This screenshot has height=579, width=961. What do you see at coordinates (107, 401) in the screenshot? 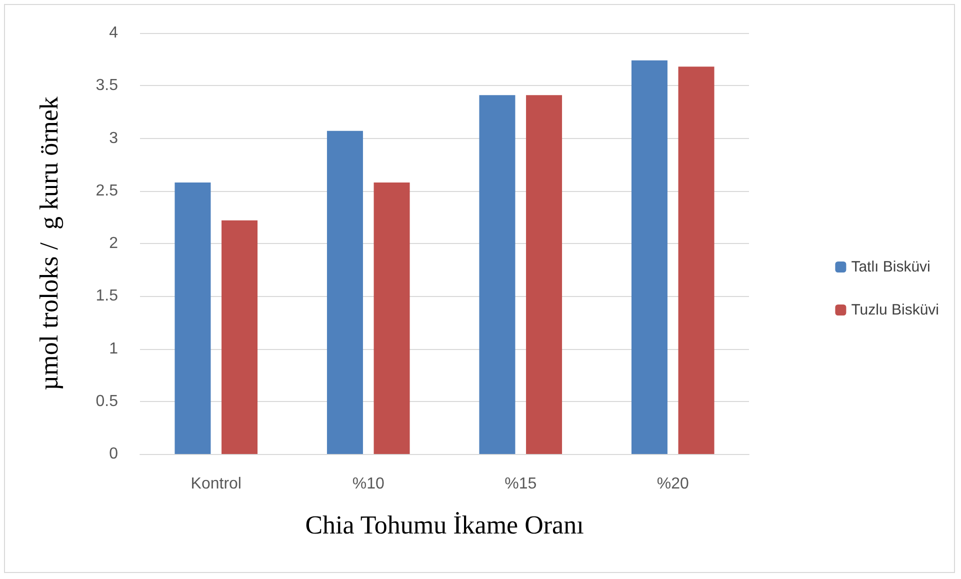
I see `y-tick-label: 0.5` at bounding box center [107, 401].